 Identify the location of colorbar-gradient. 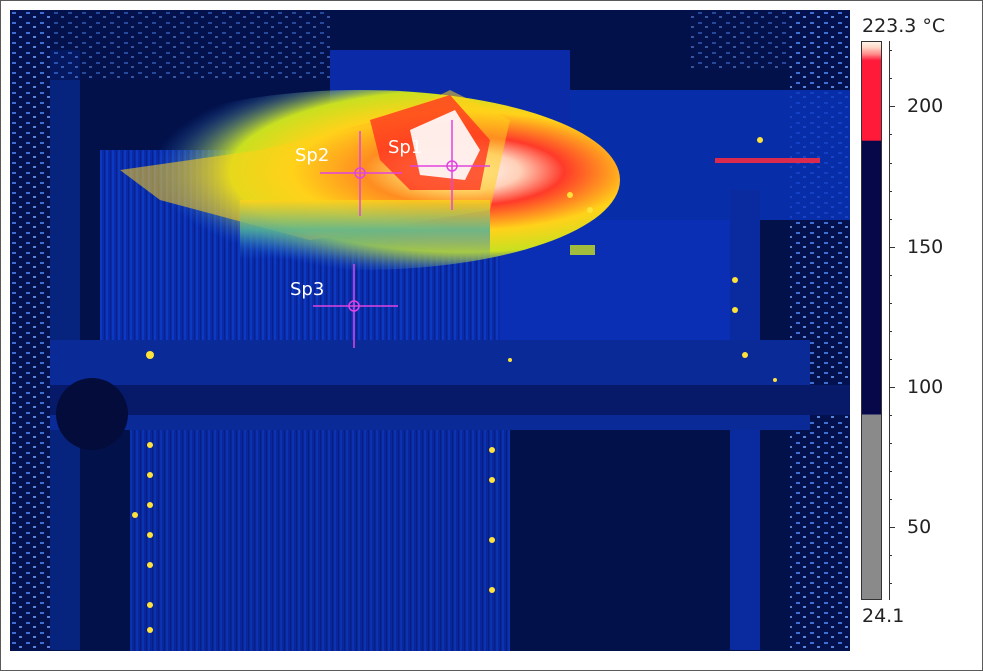
(871, 320).